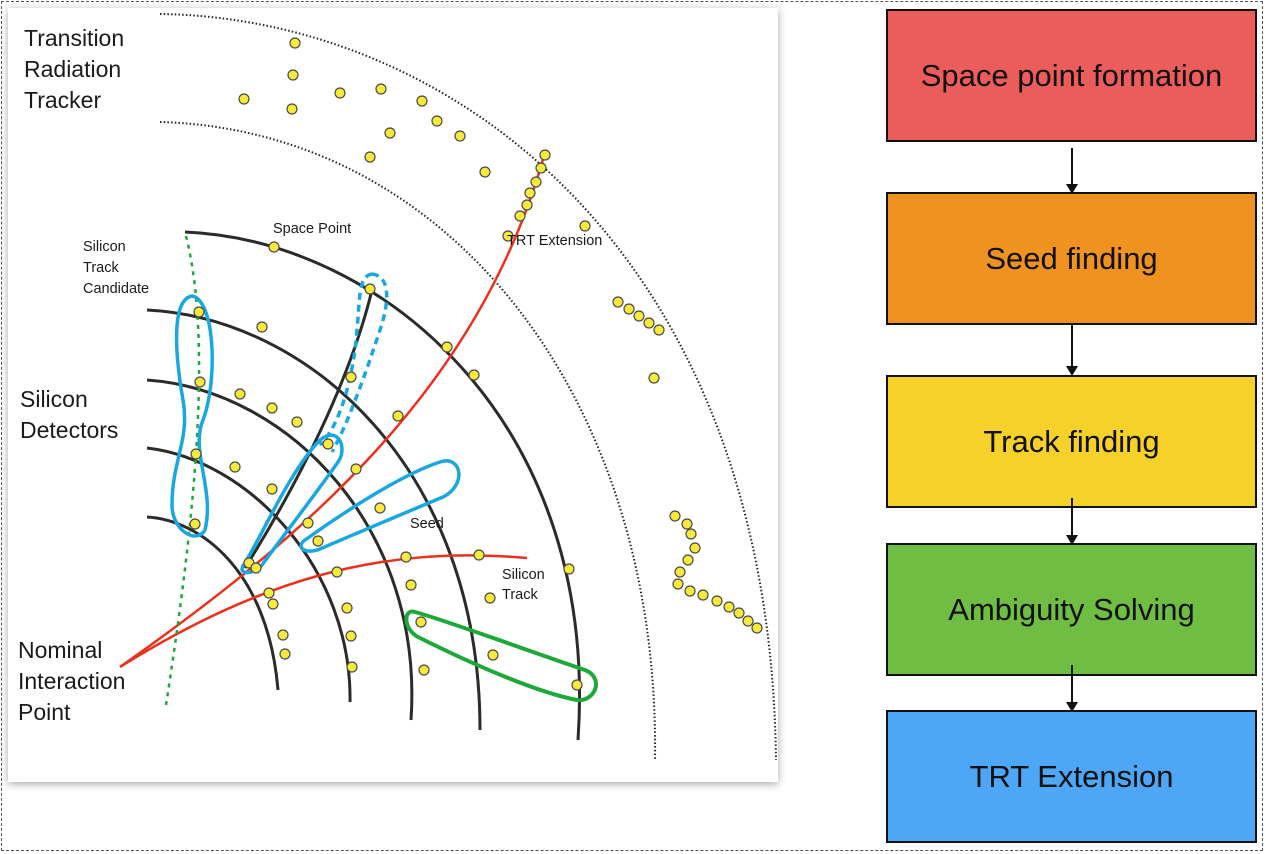 This screenshot has width=1266, height=854. I want to click on step-space-point-formation: Space point formation, so click(1071, 75).